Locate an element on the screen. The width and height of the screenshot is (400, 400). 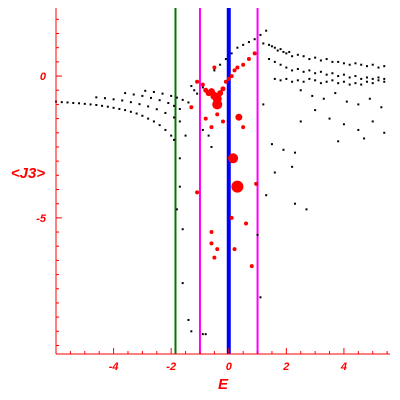
x-tick-label: 0 is located at coordinates (229, 367).